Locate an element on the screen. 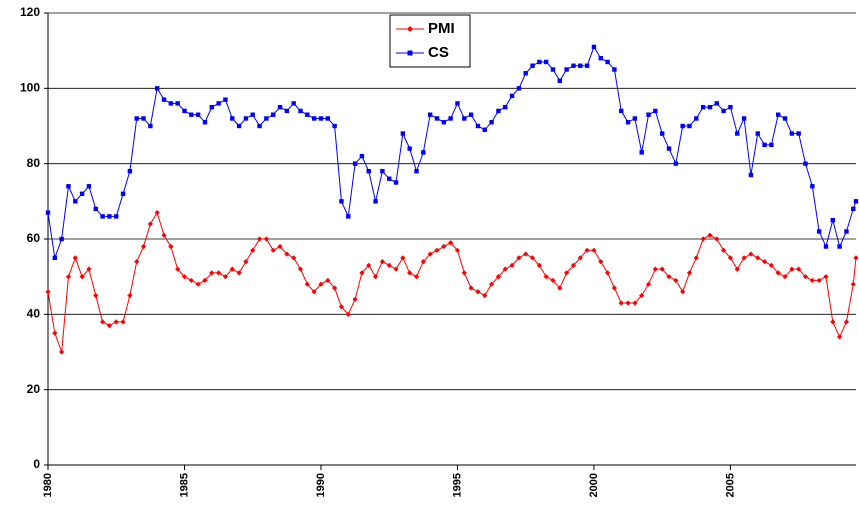 This screenshot has width=859, height=506. legend-label: PMI is located at coordinates (441, 28).